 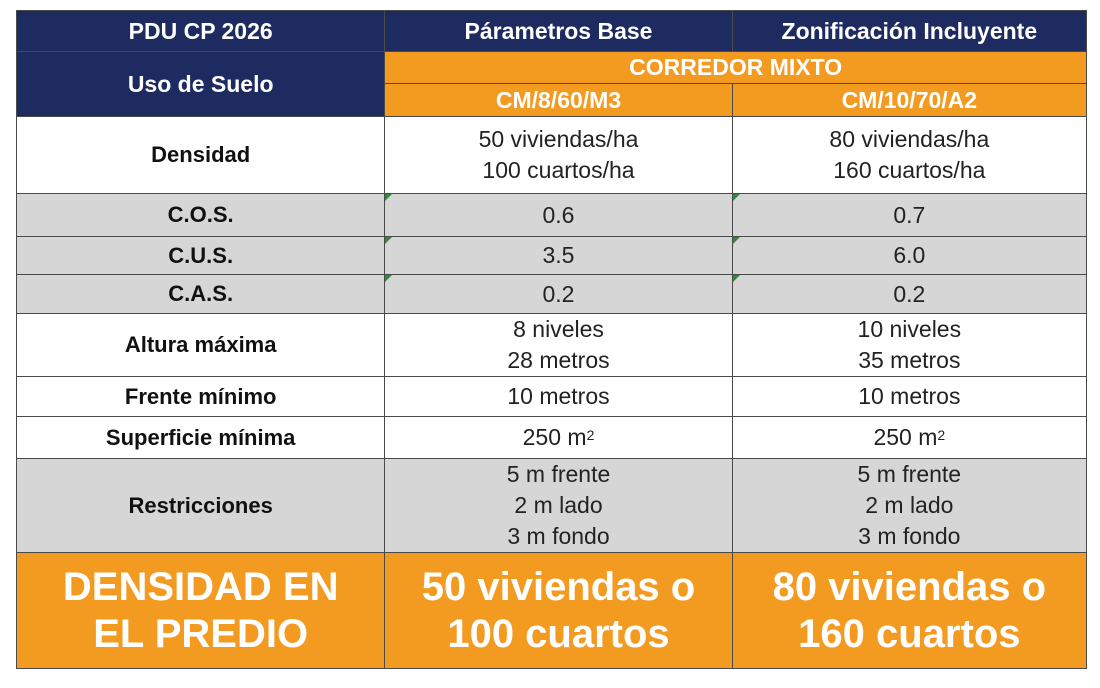 What do you see at coordinates (909, 505) in the screenshot?
I see `inclusive-value: 5 m frente 2 m lado 3 m fondo` at bounding box center [909, 505].